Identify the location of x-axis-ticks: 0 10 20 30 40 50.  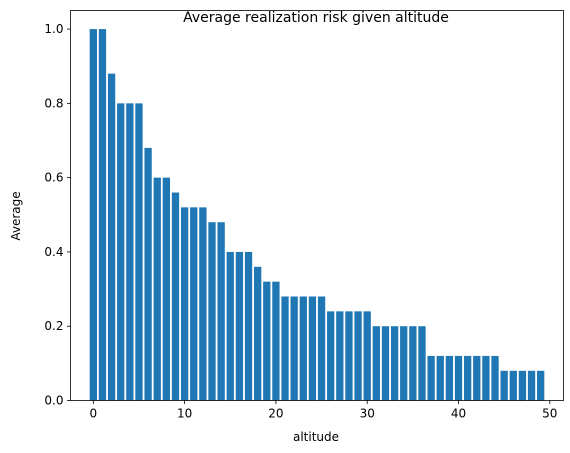
(323, 410).